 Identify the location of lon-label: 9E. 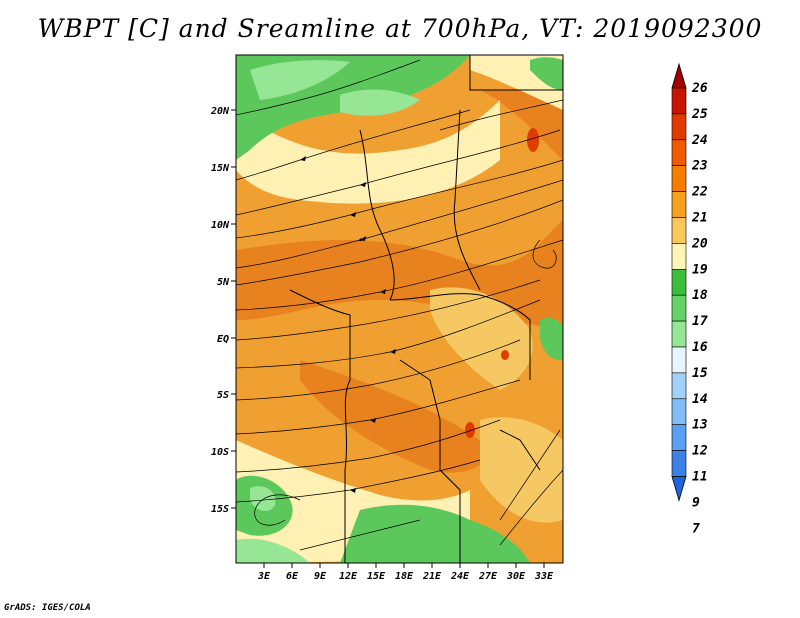
(320, 576).